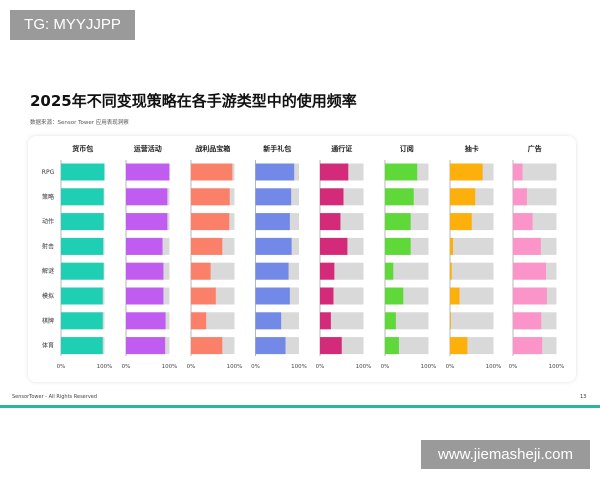  Describe the element at coordinates (48, 246) in the screenshot. I see `row-label: 射击` at that location.